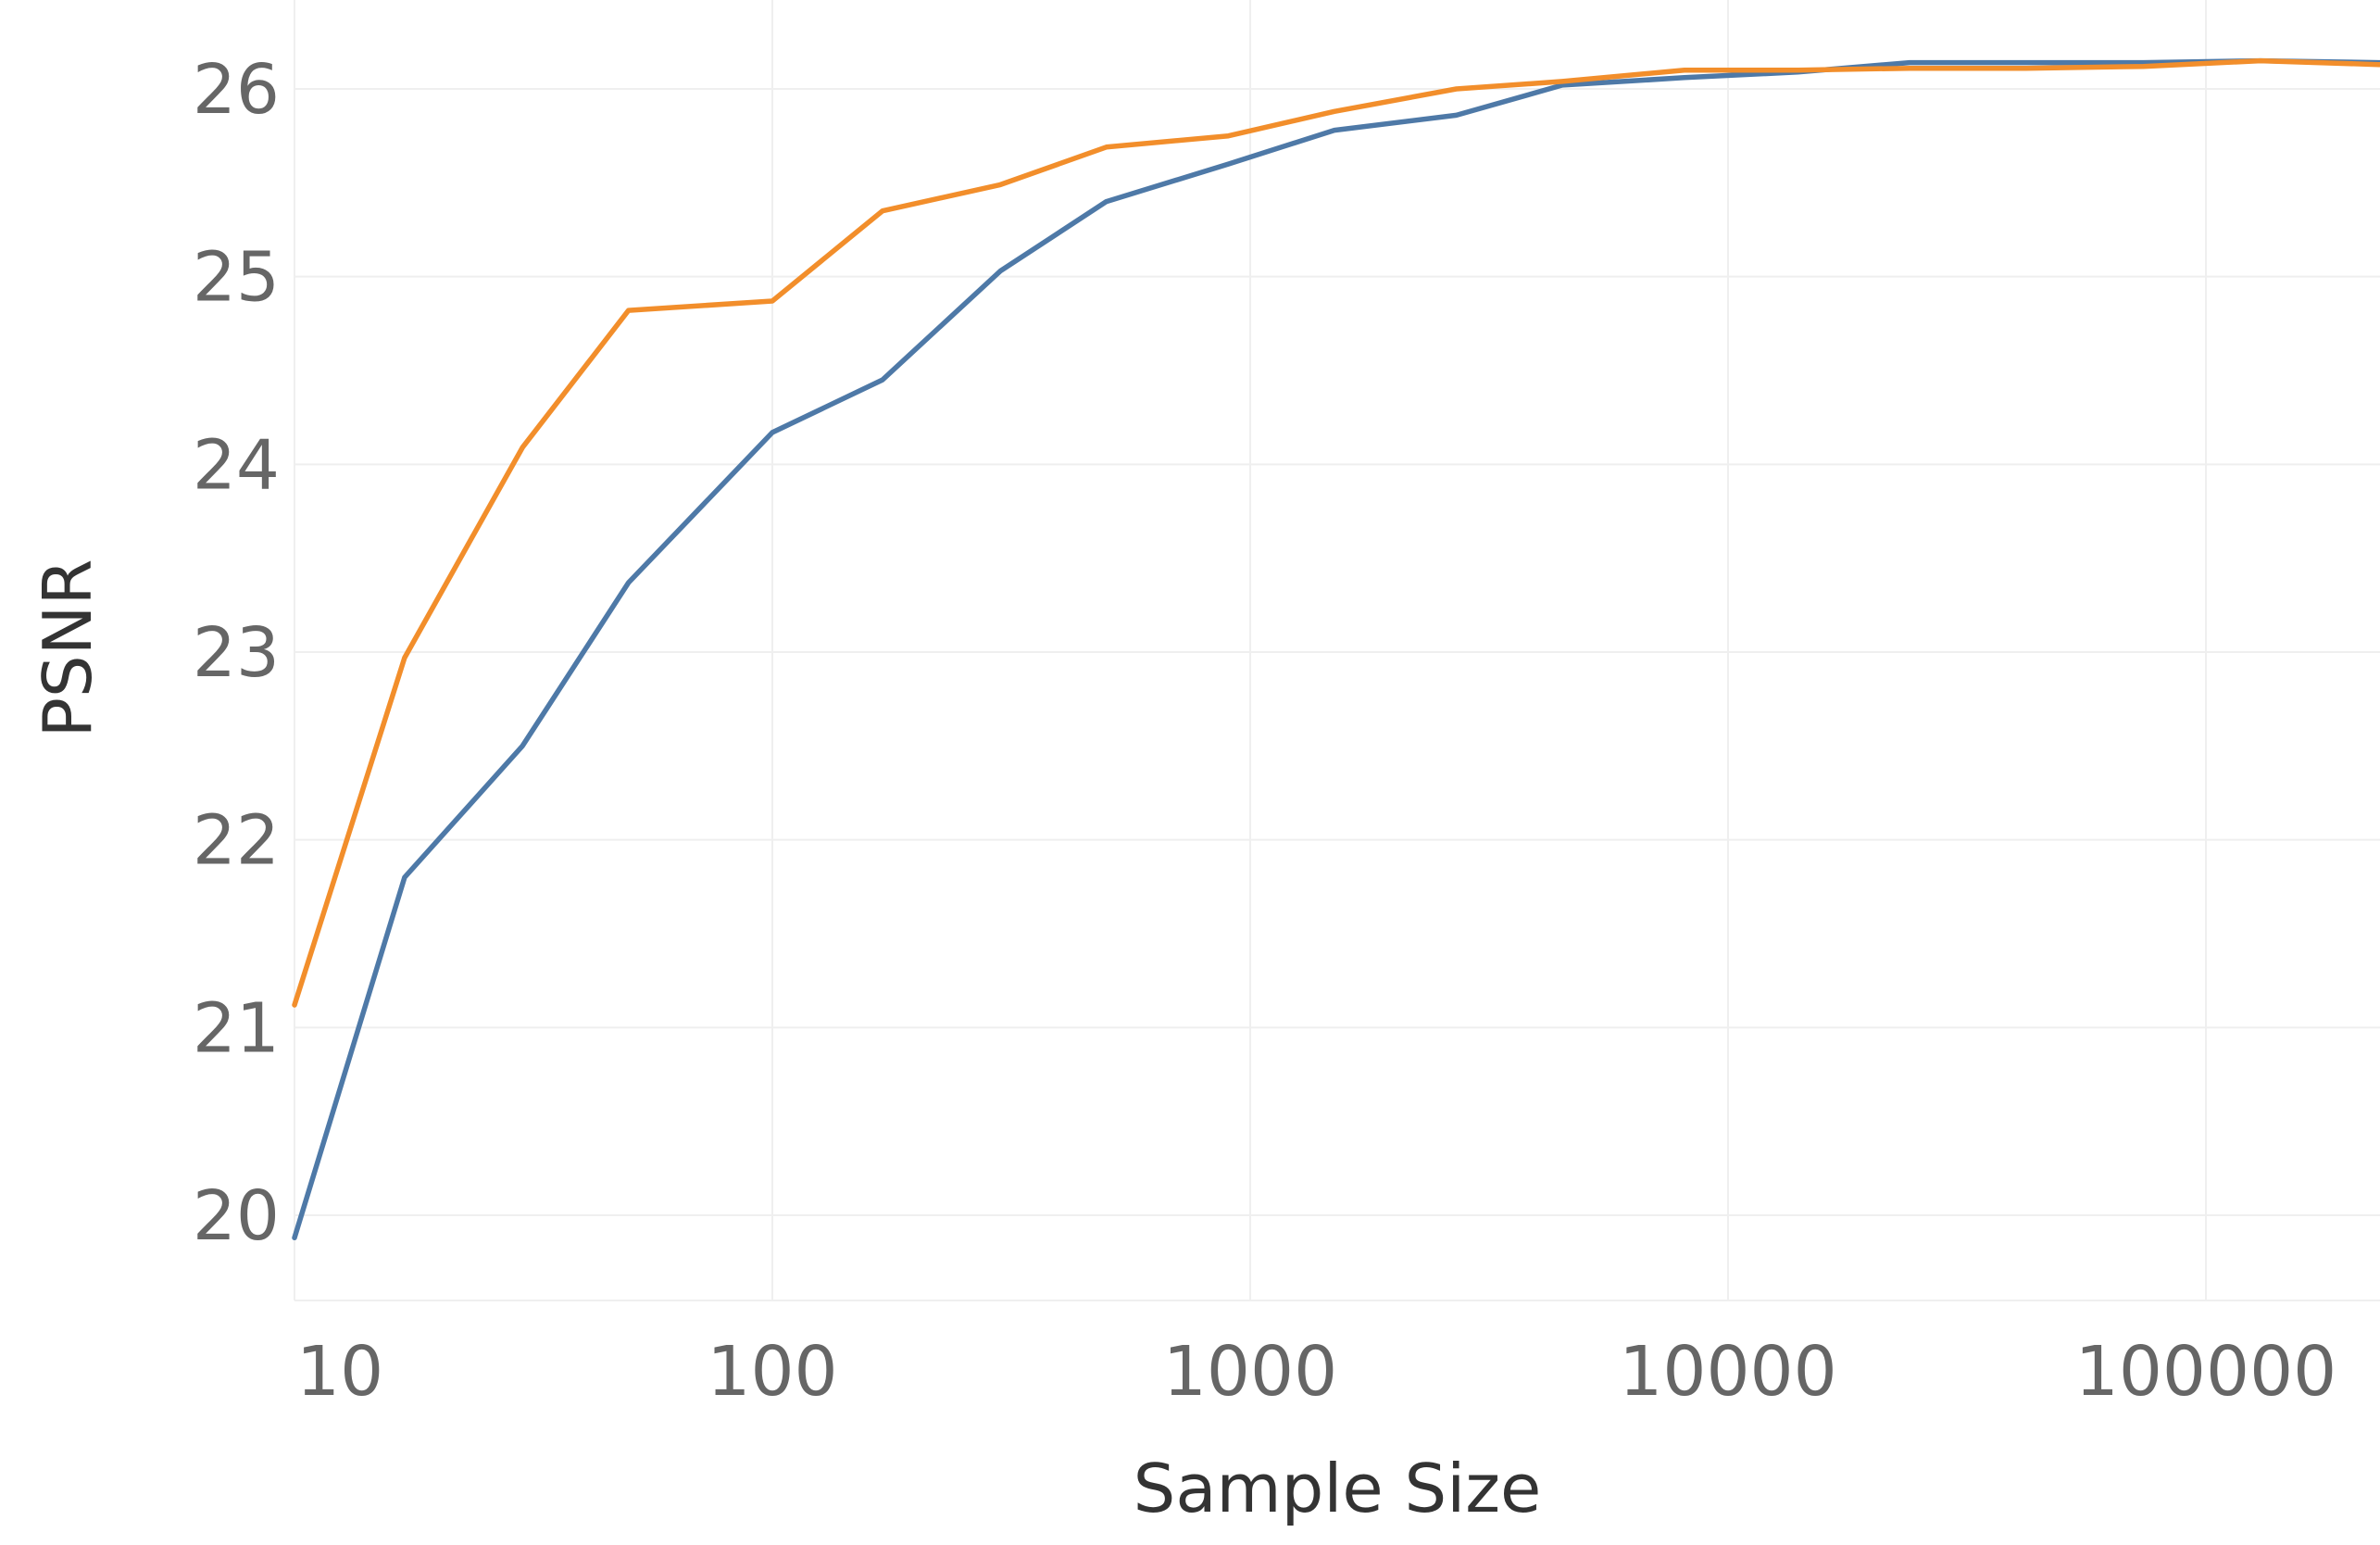 This screenshot has height=1545, width=2380. I want to click on y-tick-label: 24, so click(236, 465).